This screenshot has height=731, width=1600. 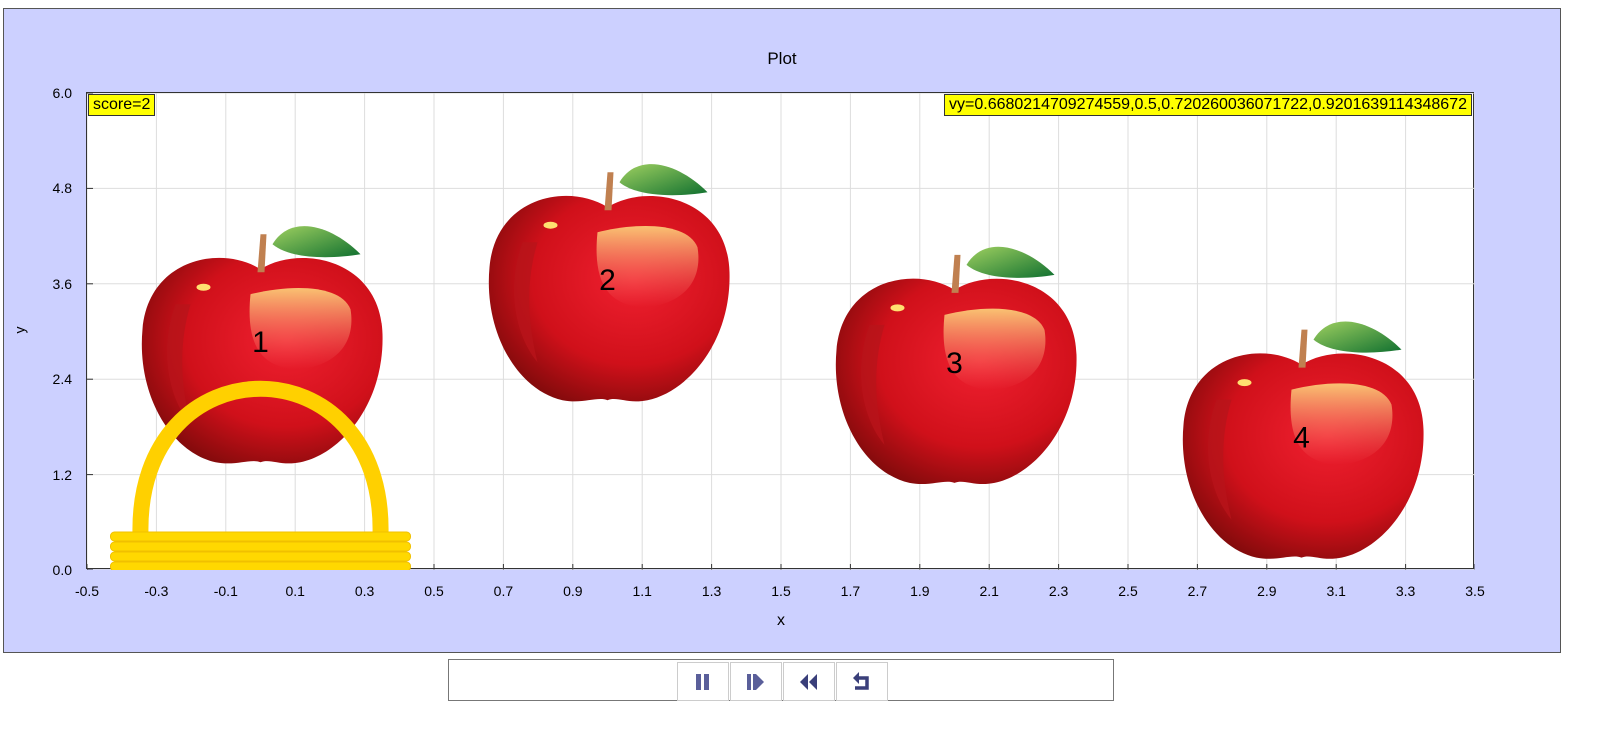 I want to click on x-tick-label: 2.1, so click(x=989, y=591).